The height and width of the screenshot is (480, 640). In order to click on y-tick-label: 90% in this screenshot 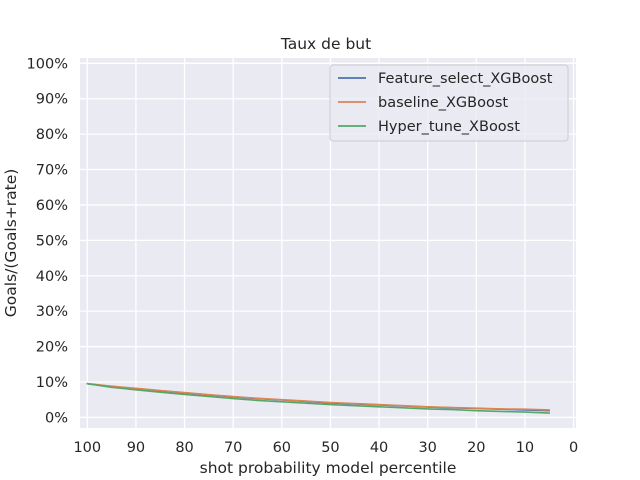, I will do `click(52, 100)`.